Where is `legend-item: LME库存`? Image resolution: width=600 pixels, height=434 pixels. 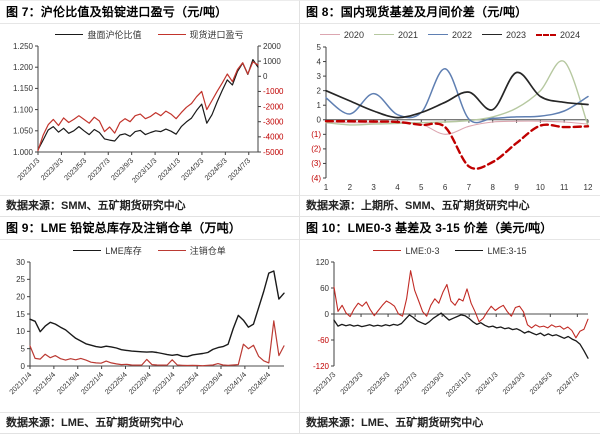
legend-item: LME库存 is located at coordinates (107, 250).